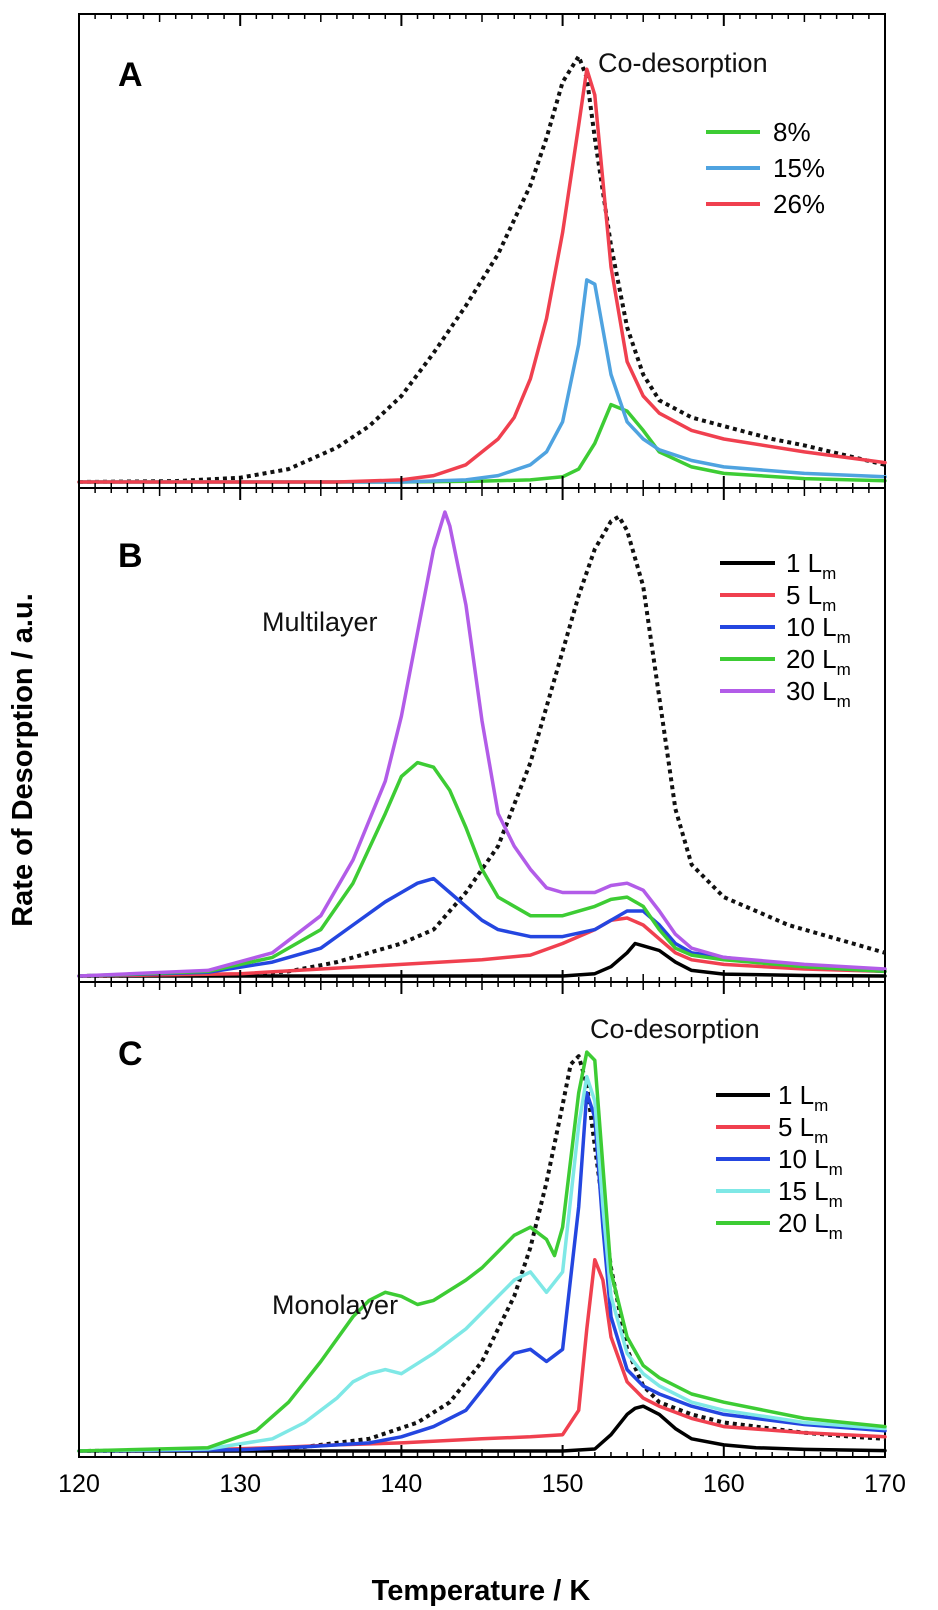  What do you see at coordinates (130, 1054) in the screenshot?
I see `panel-c-letter: C` at bounding box center [130, 1054].